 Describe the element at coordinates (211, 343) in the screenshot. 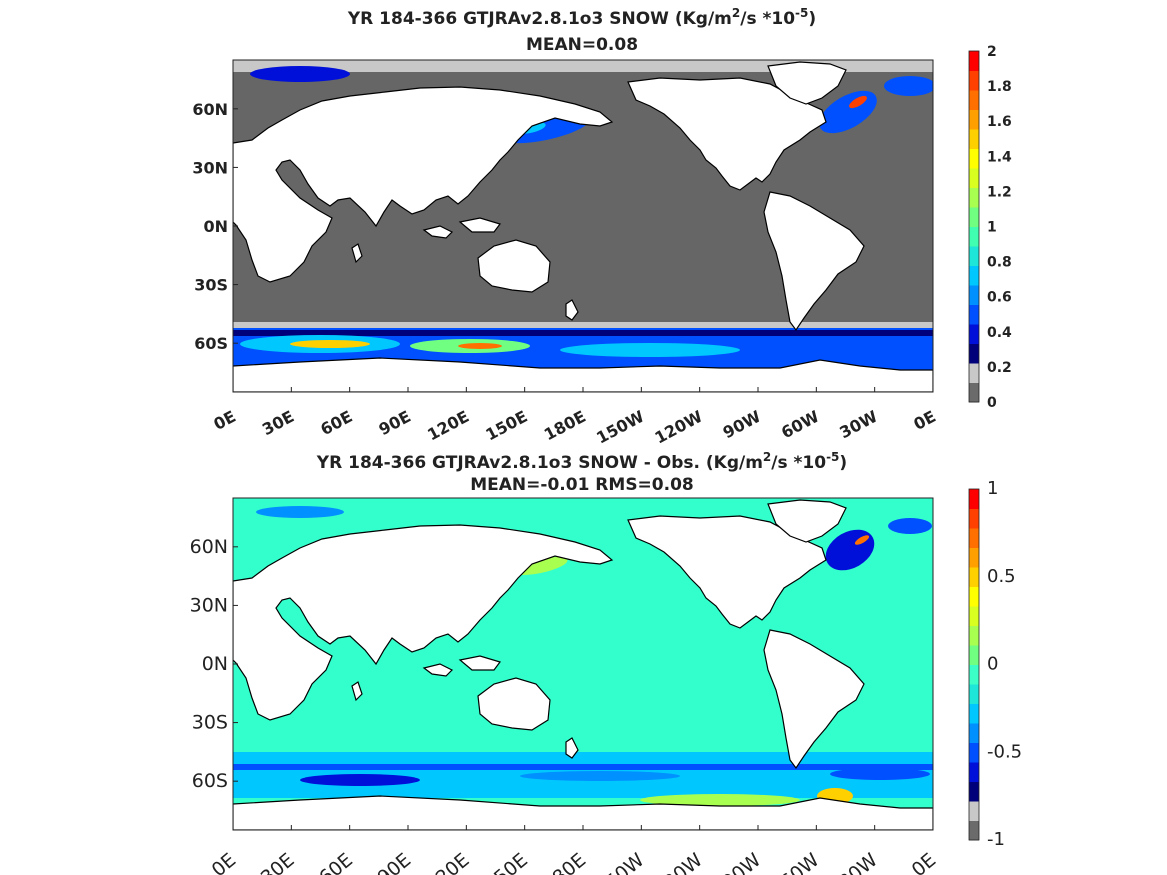

I see `top-y-tick-4: 60S` at that location.